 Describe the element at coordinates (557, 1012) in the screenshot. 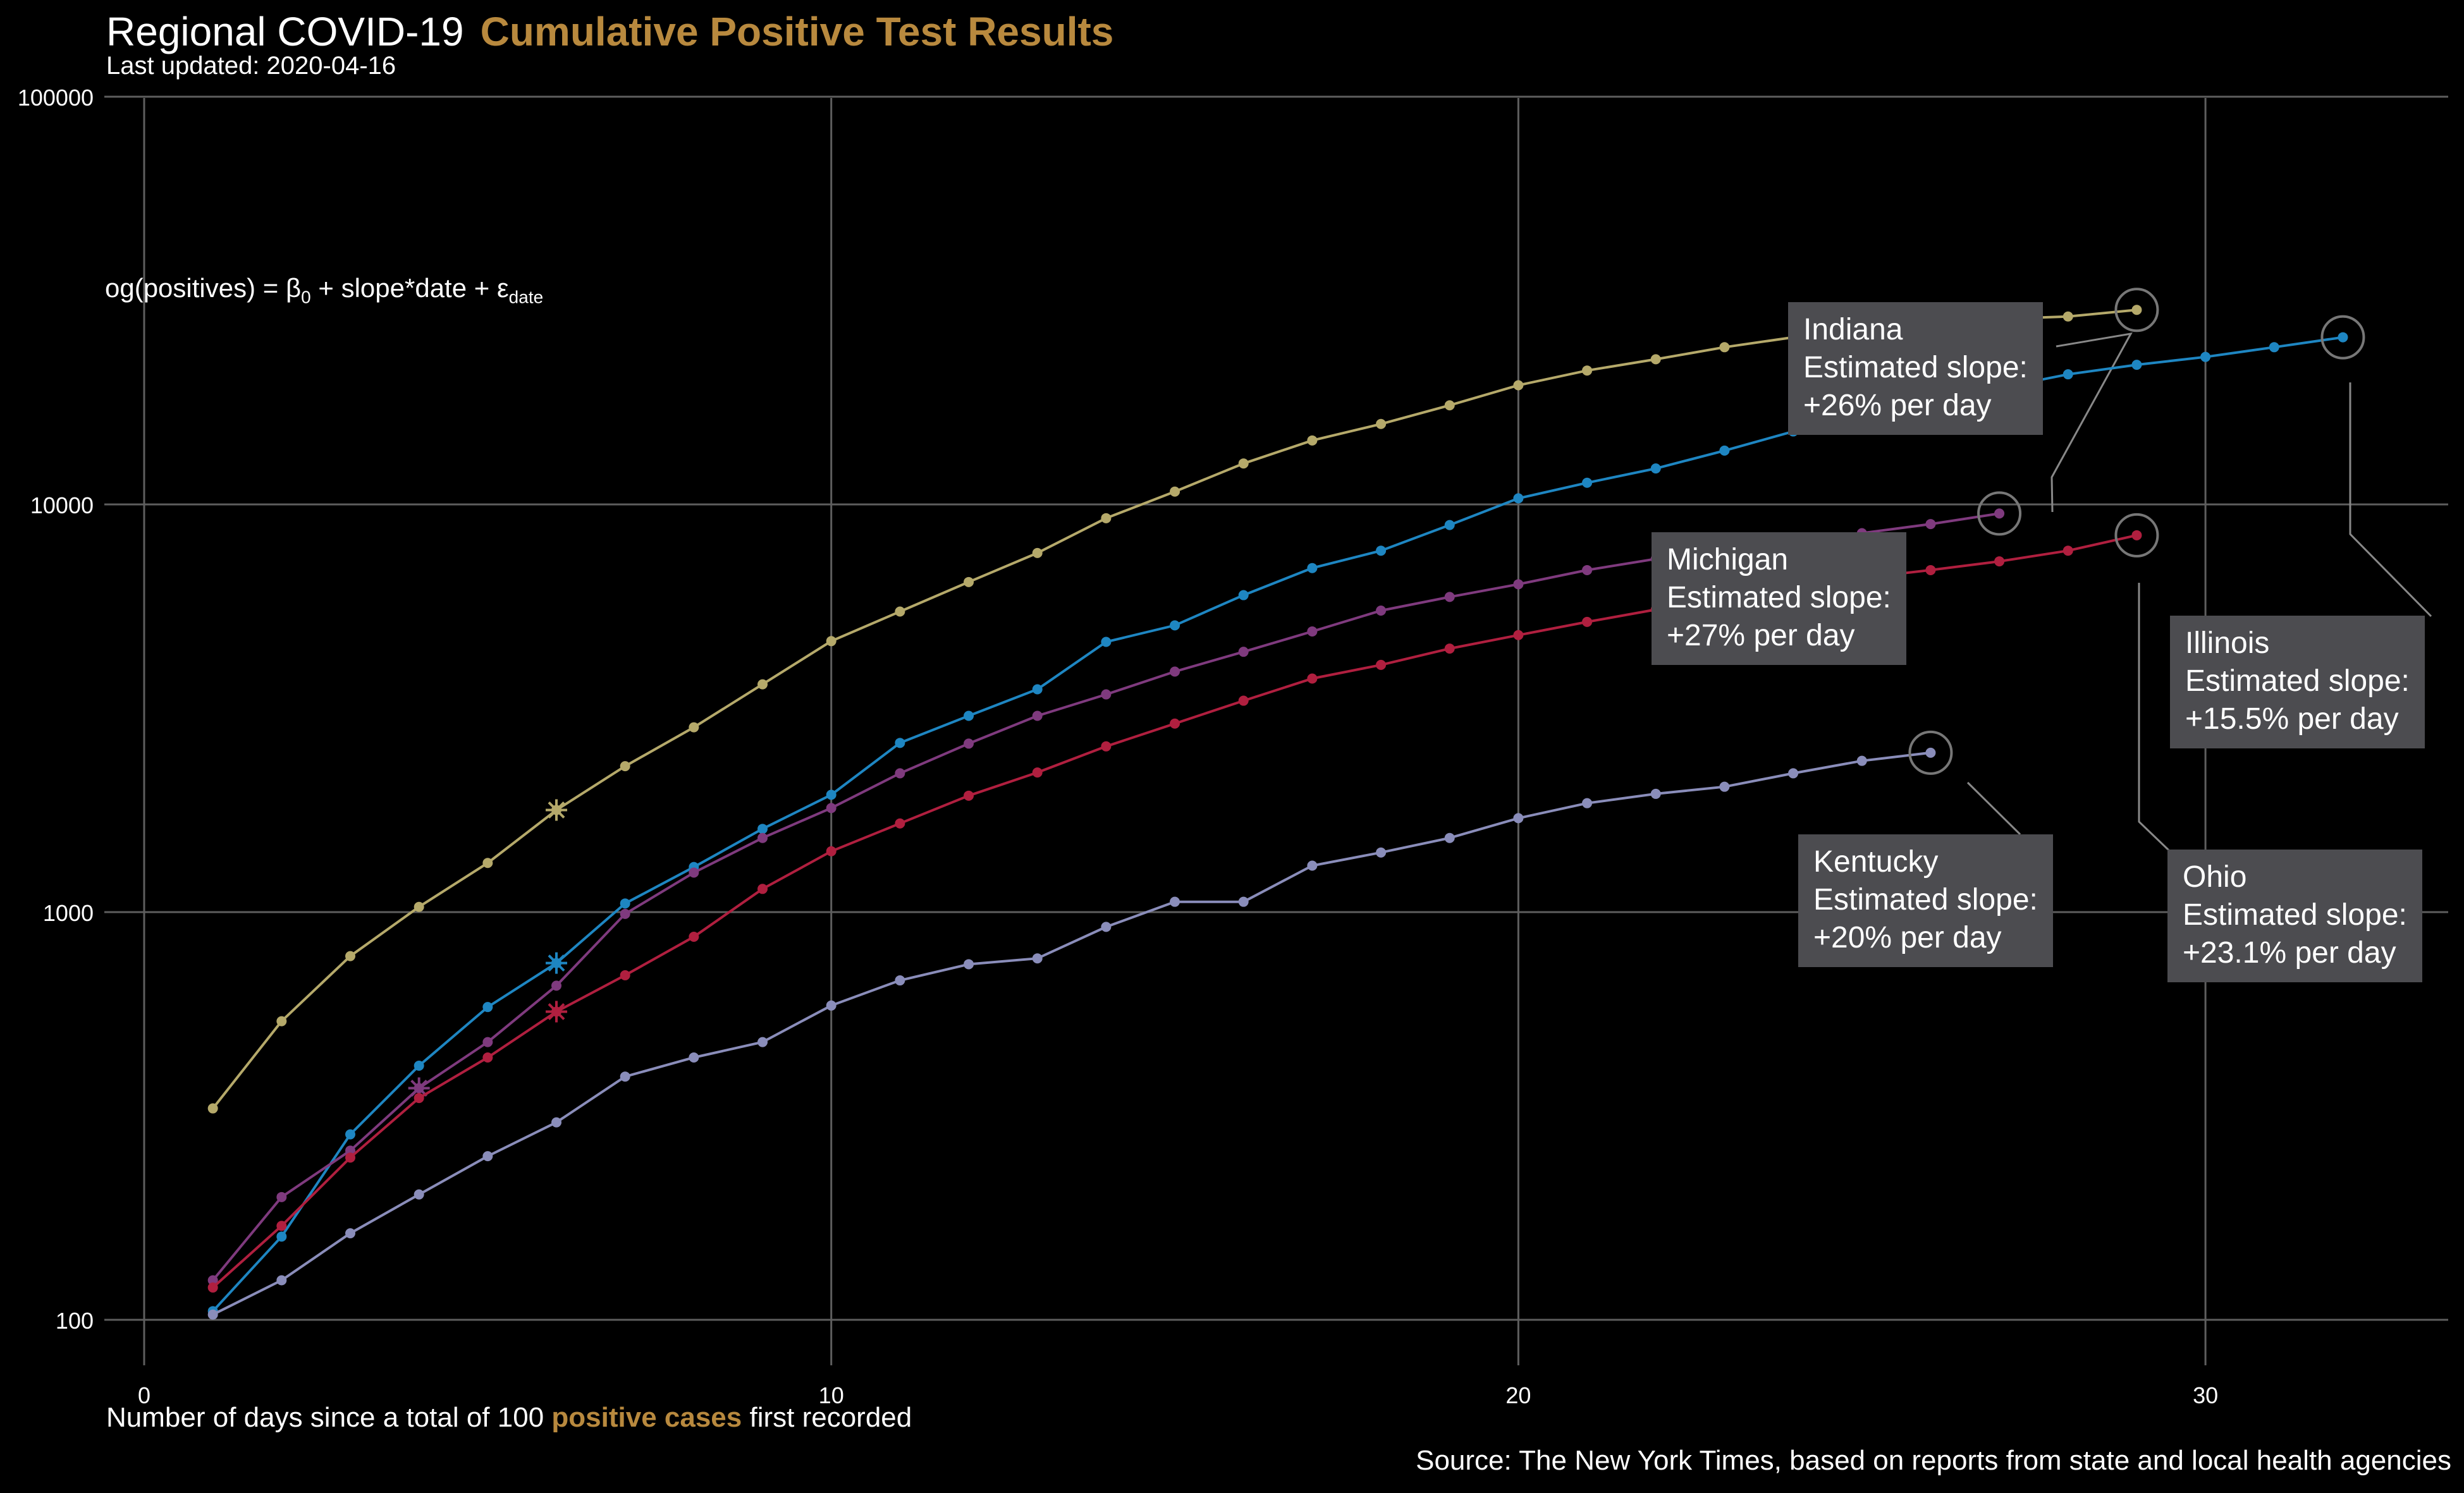

I see `milestone-star-ohio` at that location.